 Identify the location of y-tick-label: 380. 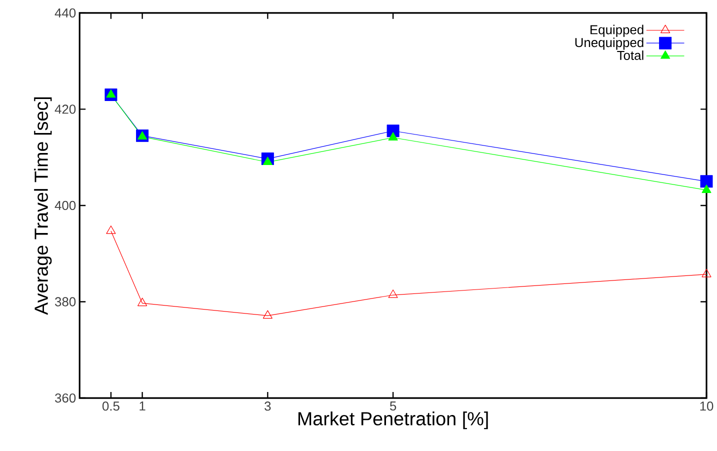
(65, 301).